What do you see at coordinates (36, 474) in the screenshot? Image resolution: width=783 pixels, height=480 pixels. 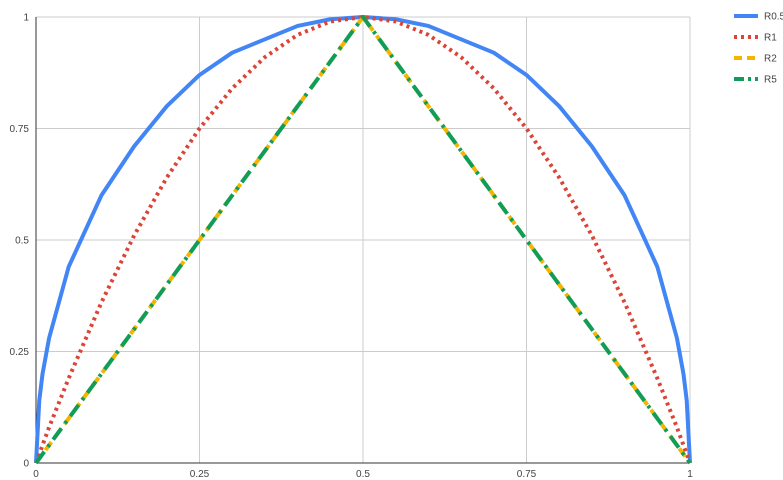 I see `x-tick-label: 0` at bounding box center [36, 474].